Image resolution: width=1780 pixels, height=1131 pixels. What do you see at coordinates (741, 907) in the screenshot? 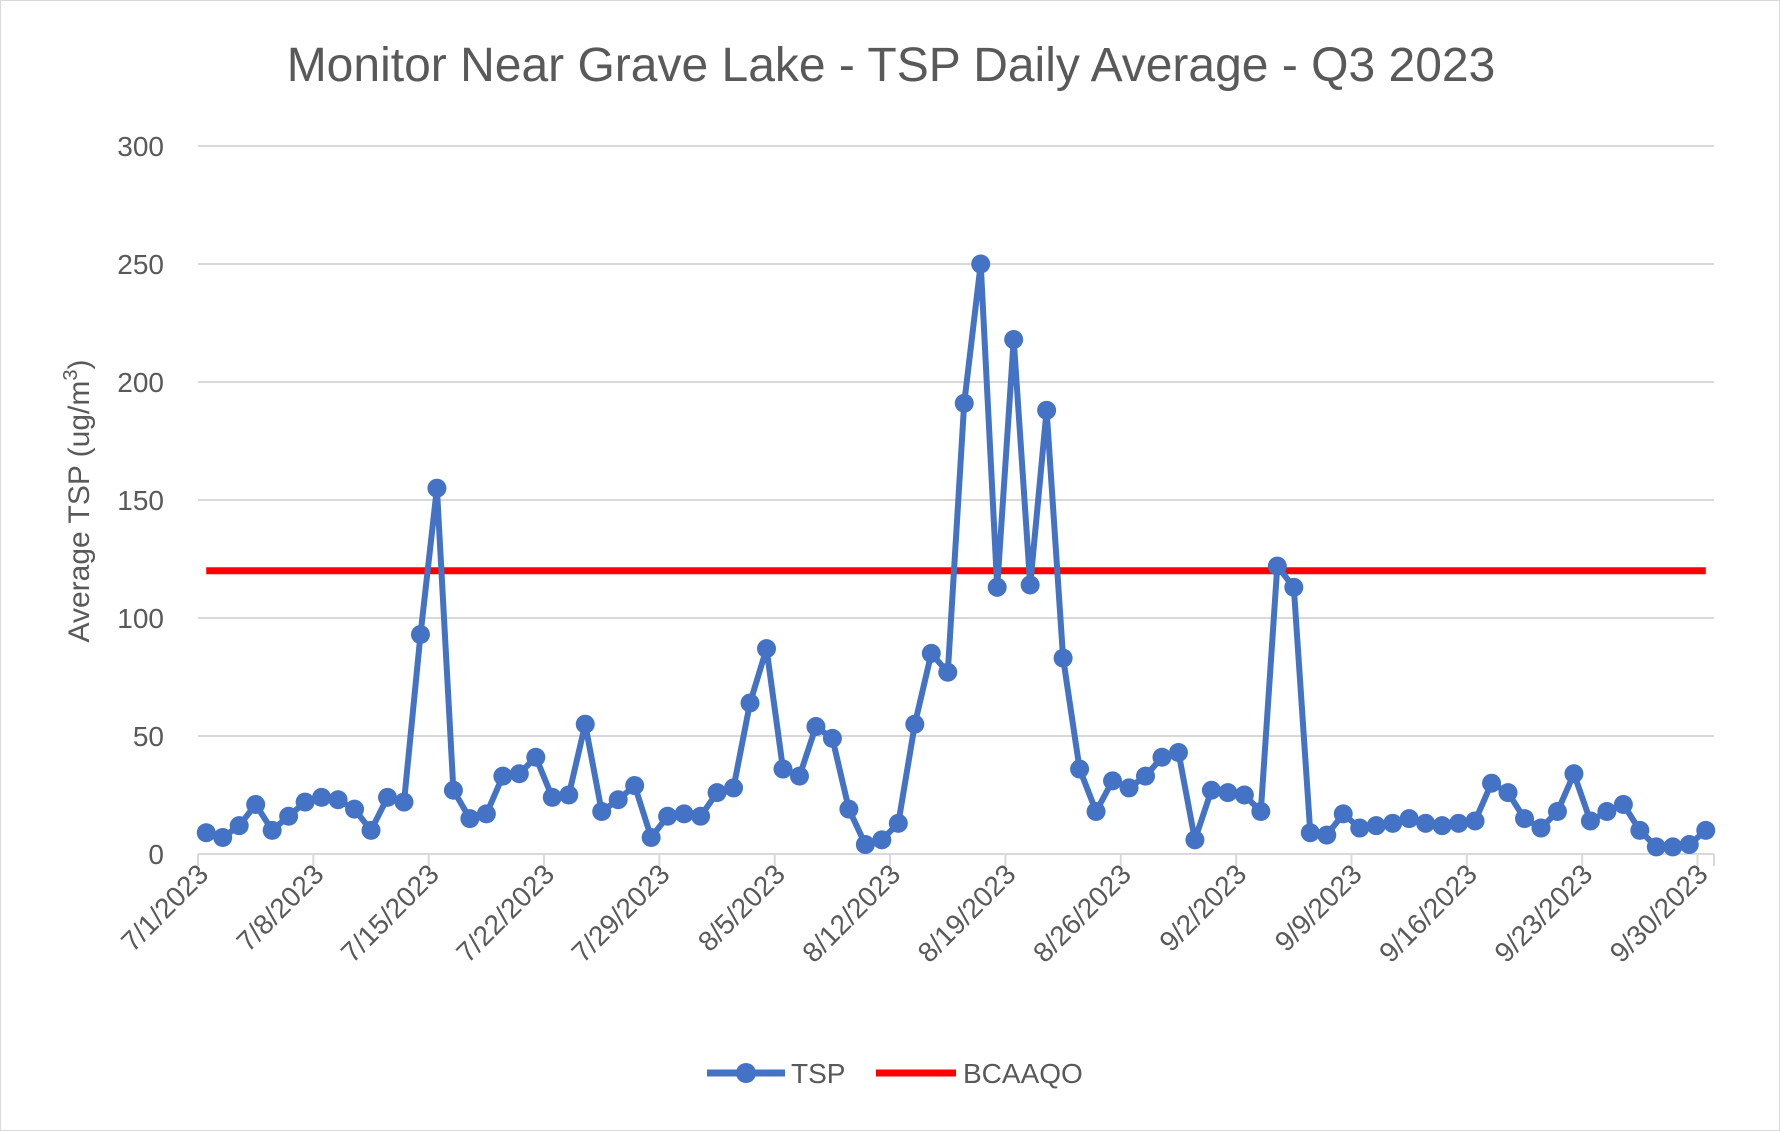
I see `x-tick-label: 8/5/2023` at bounding box center [741, 907].